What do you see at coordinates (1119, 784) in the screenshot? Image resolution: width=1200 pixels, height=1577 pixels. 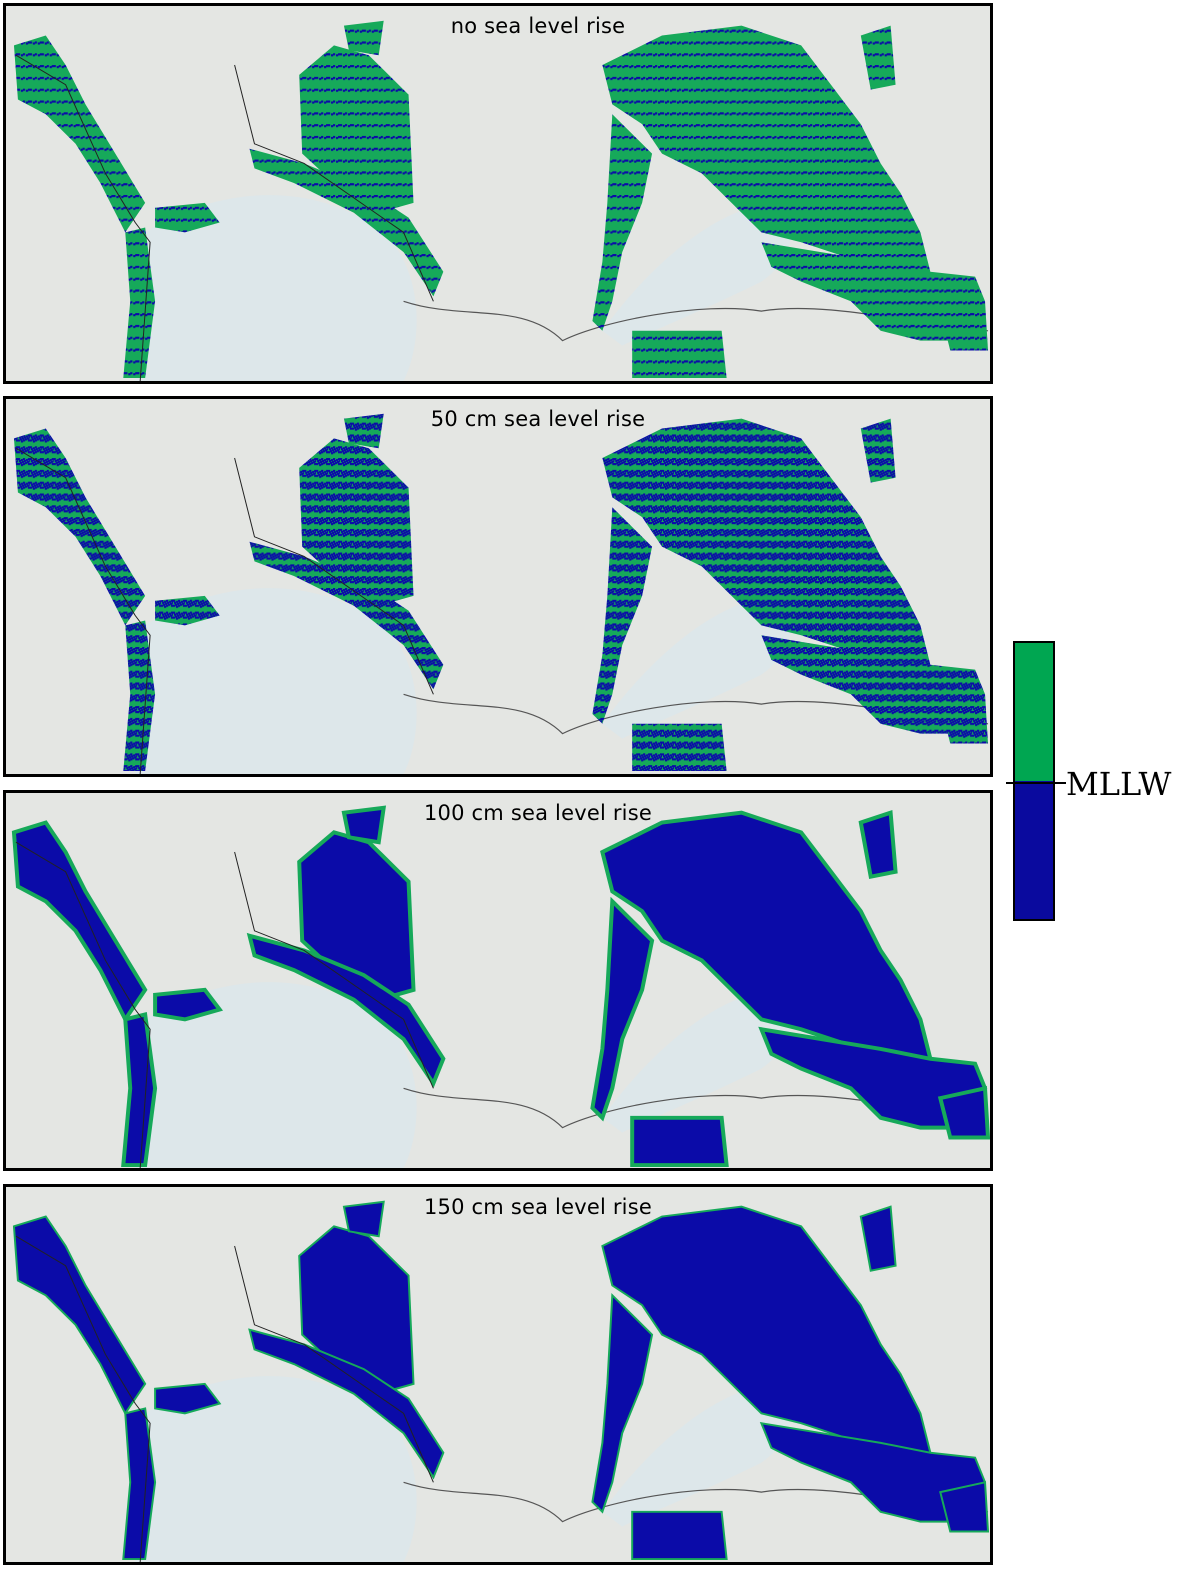 I see `legend-label: MLLW` at bounding box center [1119, 784].